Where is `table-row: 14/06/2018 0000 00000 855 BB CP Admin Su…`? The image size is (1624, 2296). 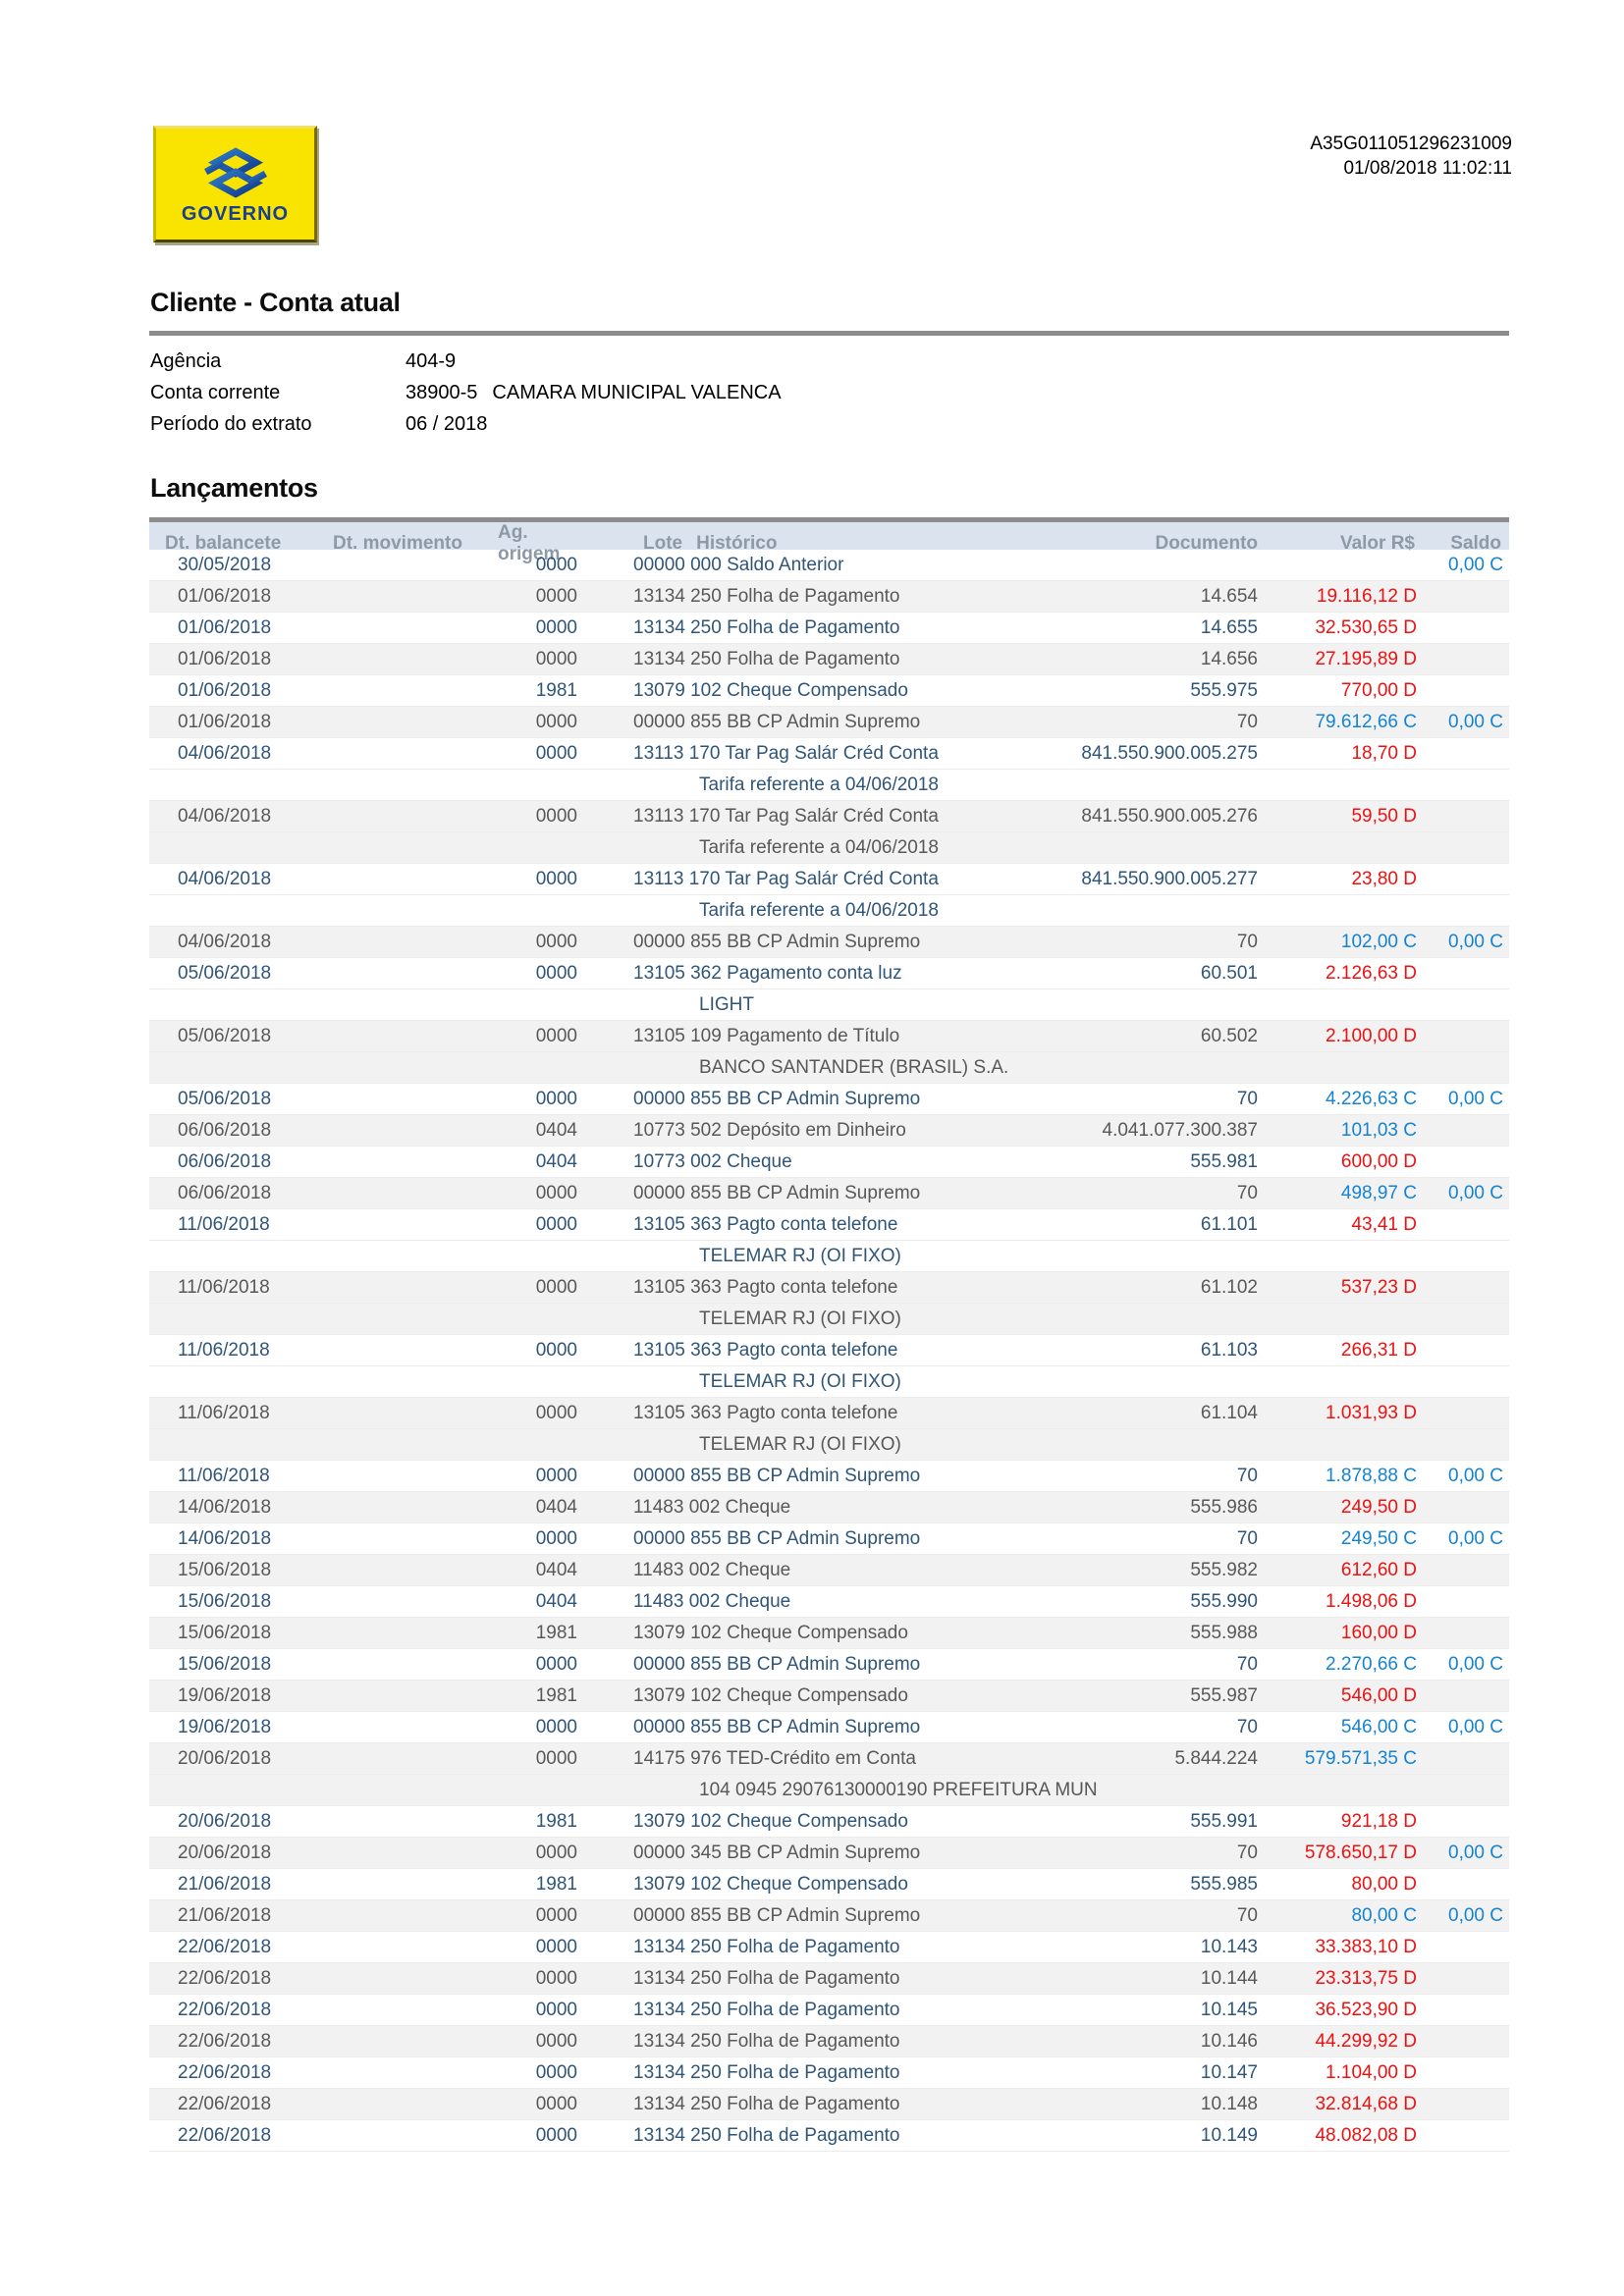 table-row: 14/06/2018 0000 00000 855 BB CP Admin Su… is located at coordinates (829, 1539).